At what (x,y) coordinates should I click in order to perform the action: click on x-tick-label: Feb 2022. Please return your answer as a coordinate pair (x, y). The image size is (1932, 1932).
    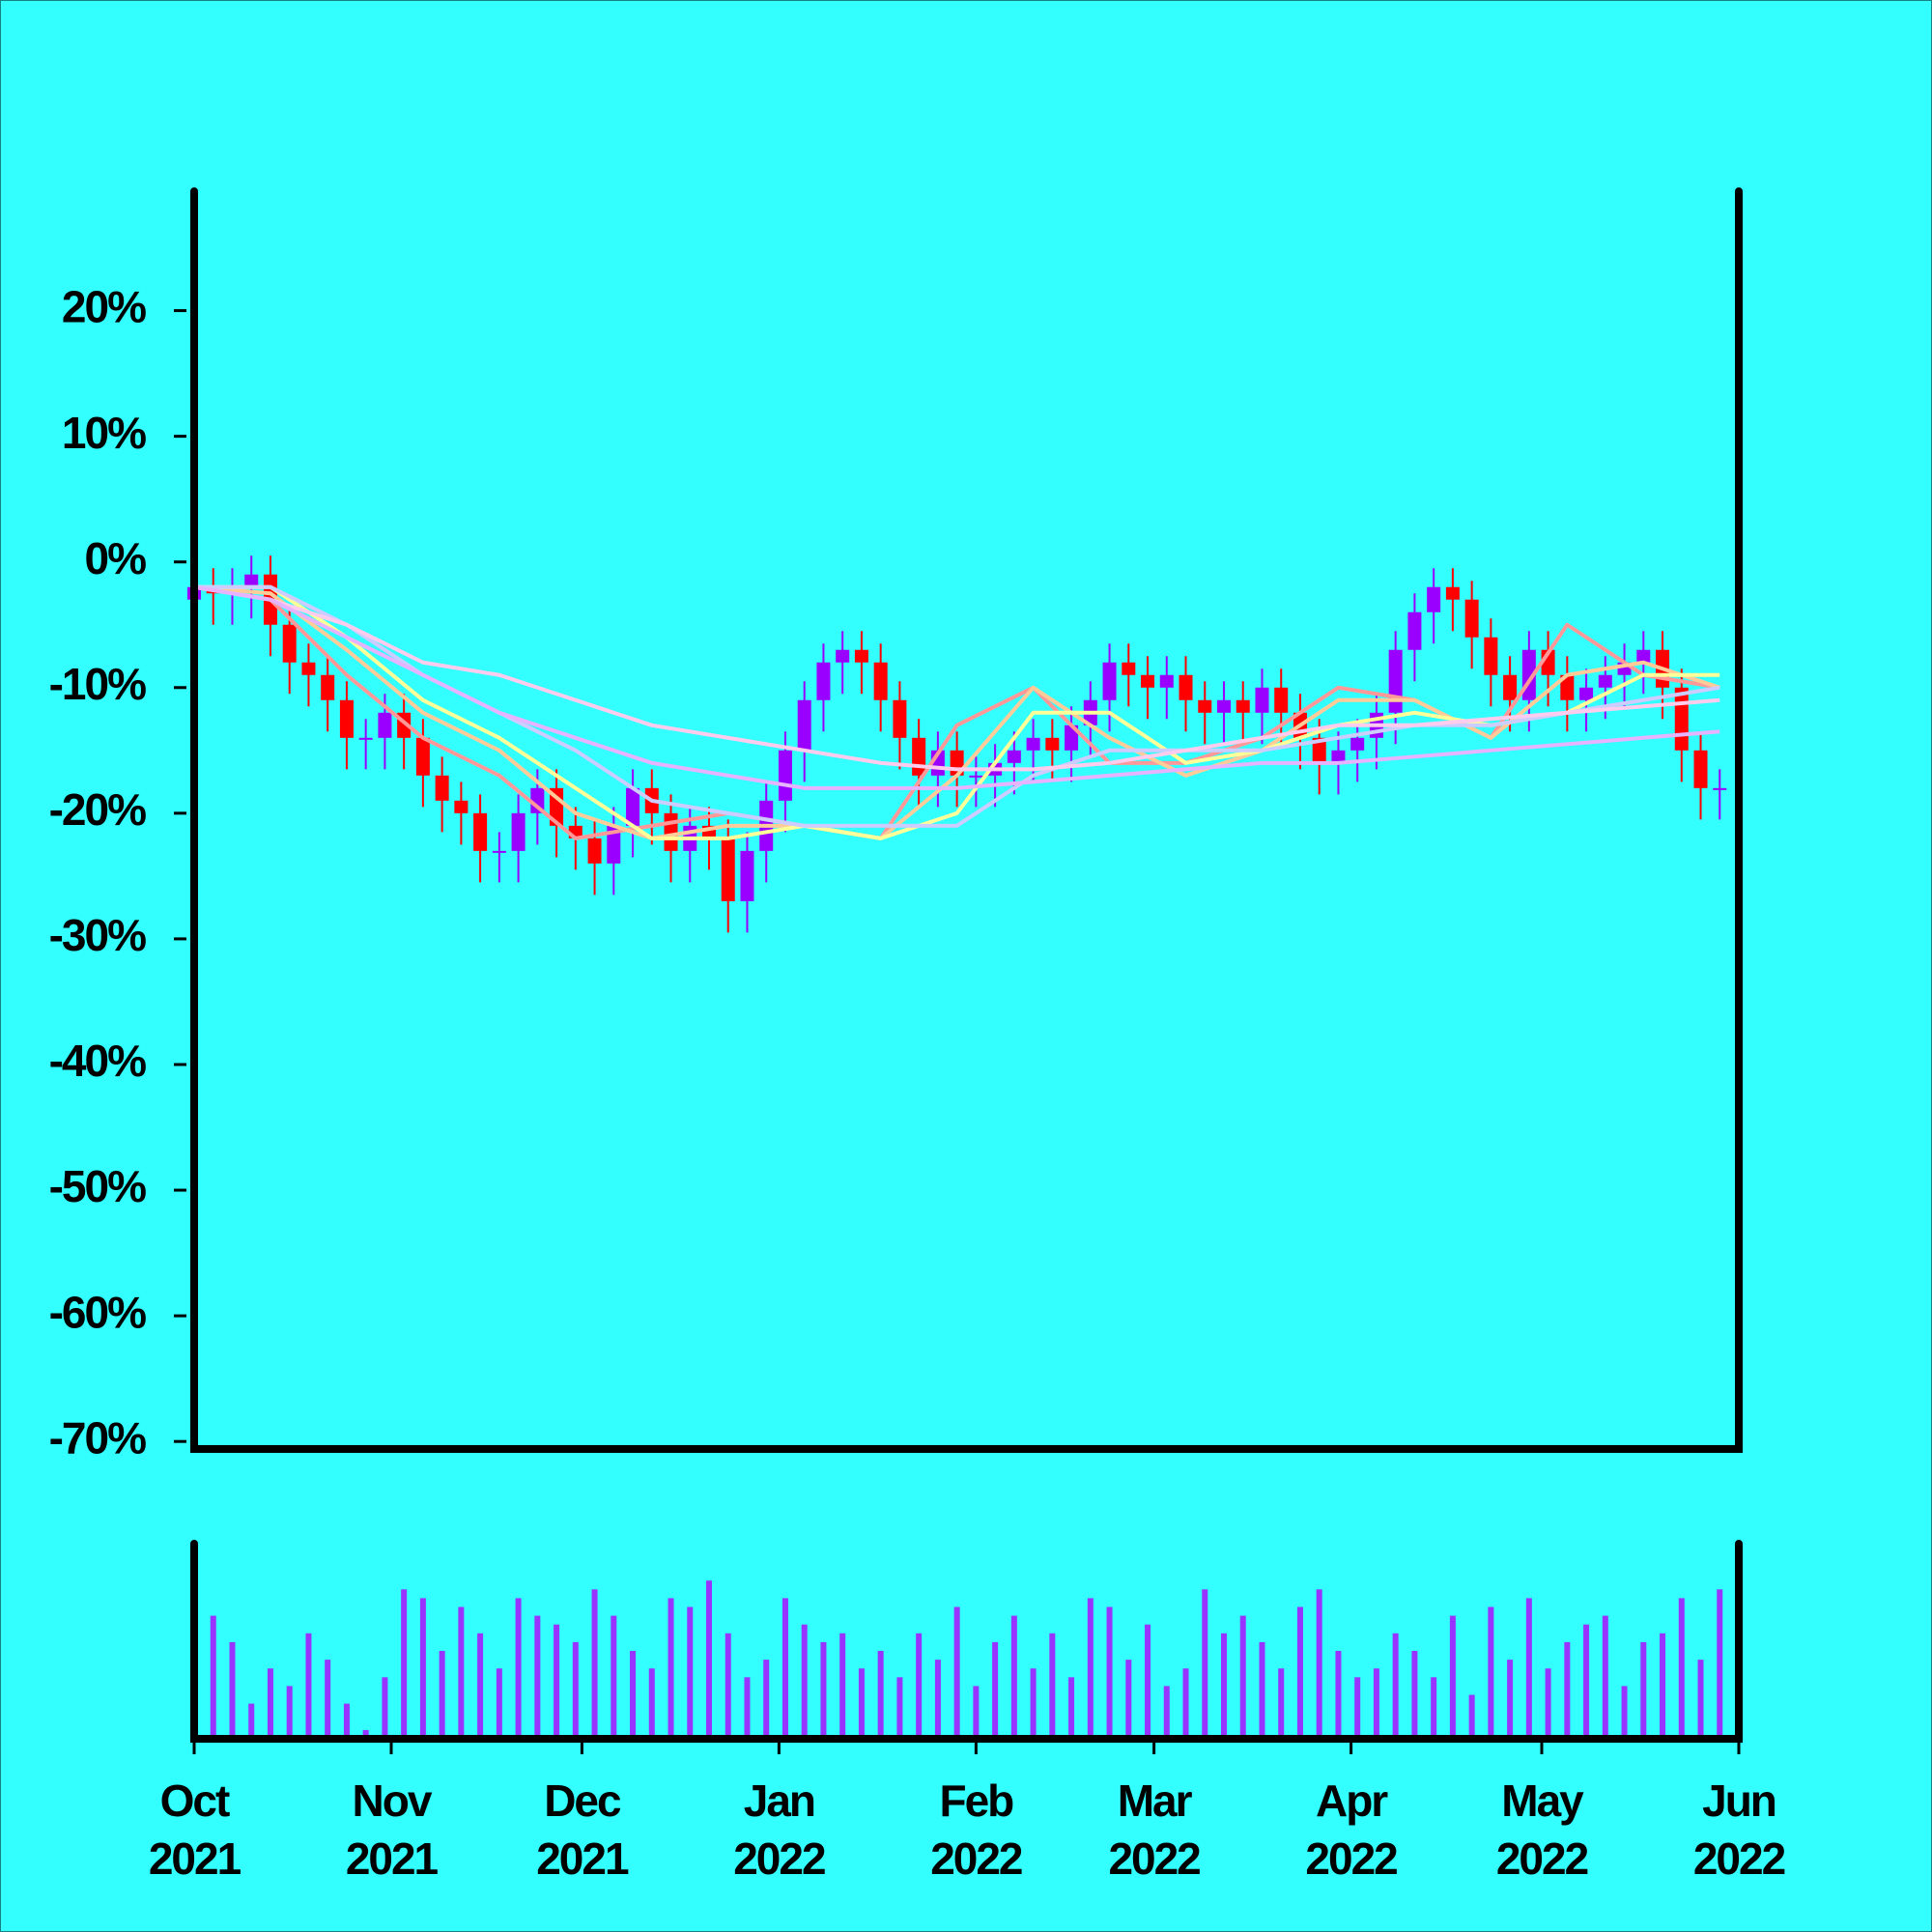
    Looking at the image, I should click on (976, 1830).